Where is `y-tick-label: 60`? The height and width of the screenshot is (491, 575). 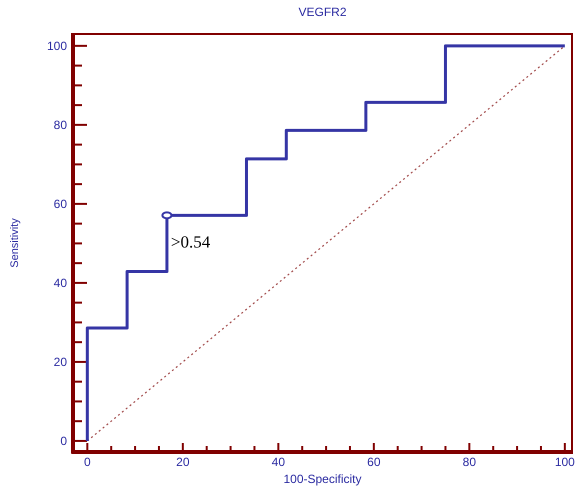 y-tick-label: 60 is located at coordinates (61, 203).